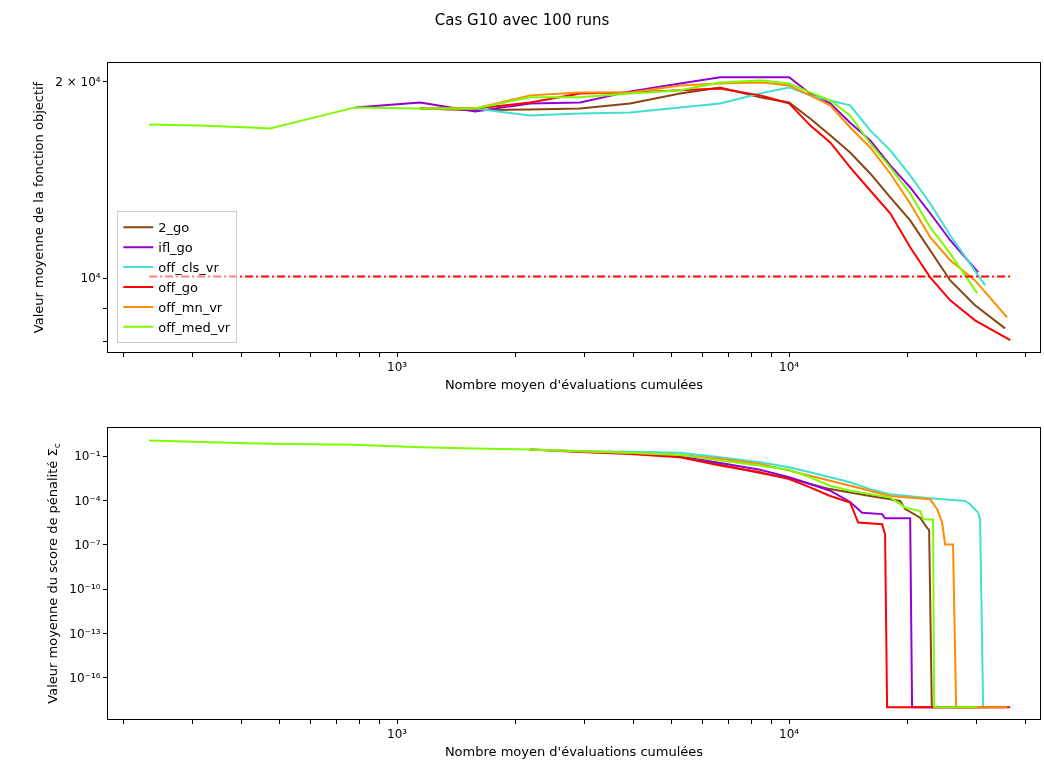  I want to click on legend-label: off_cls_vr, so click(189, 268).